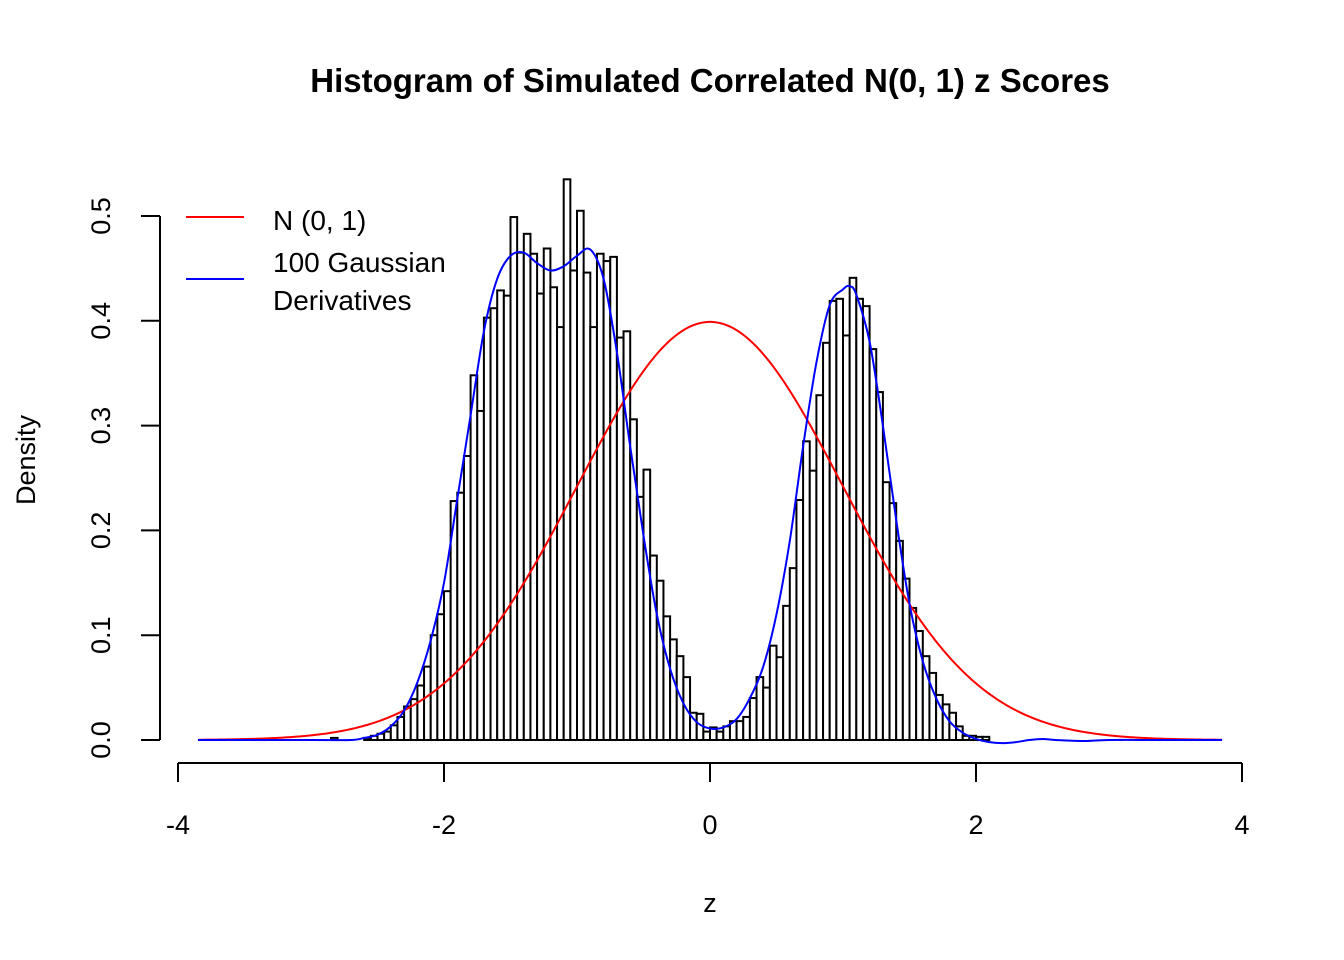 Image resolution: width=1344 pixels, height=960 pixels. Describe the element at coordinates (101, 321) in the screenshot. I see `y-tick-label: 0.4` at that location.